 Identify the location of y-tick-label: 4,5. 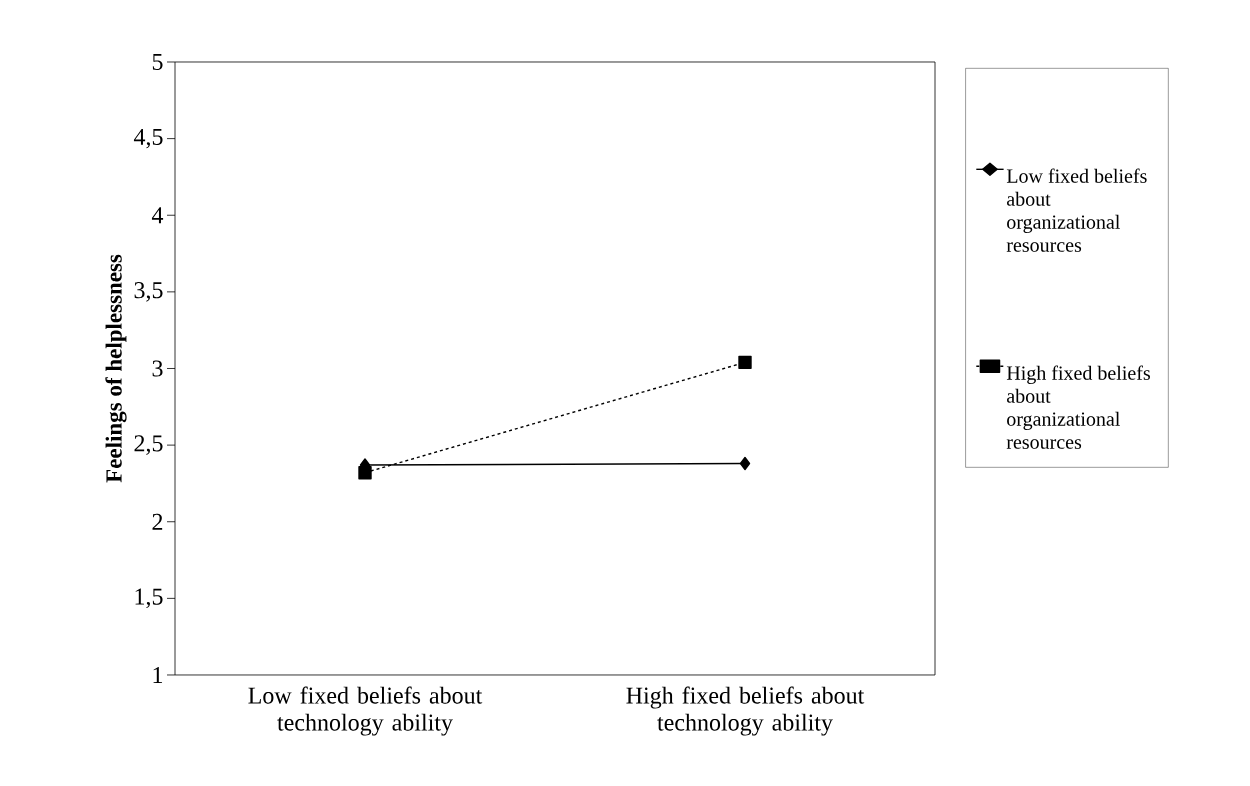
(148, 138).